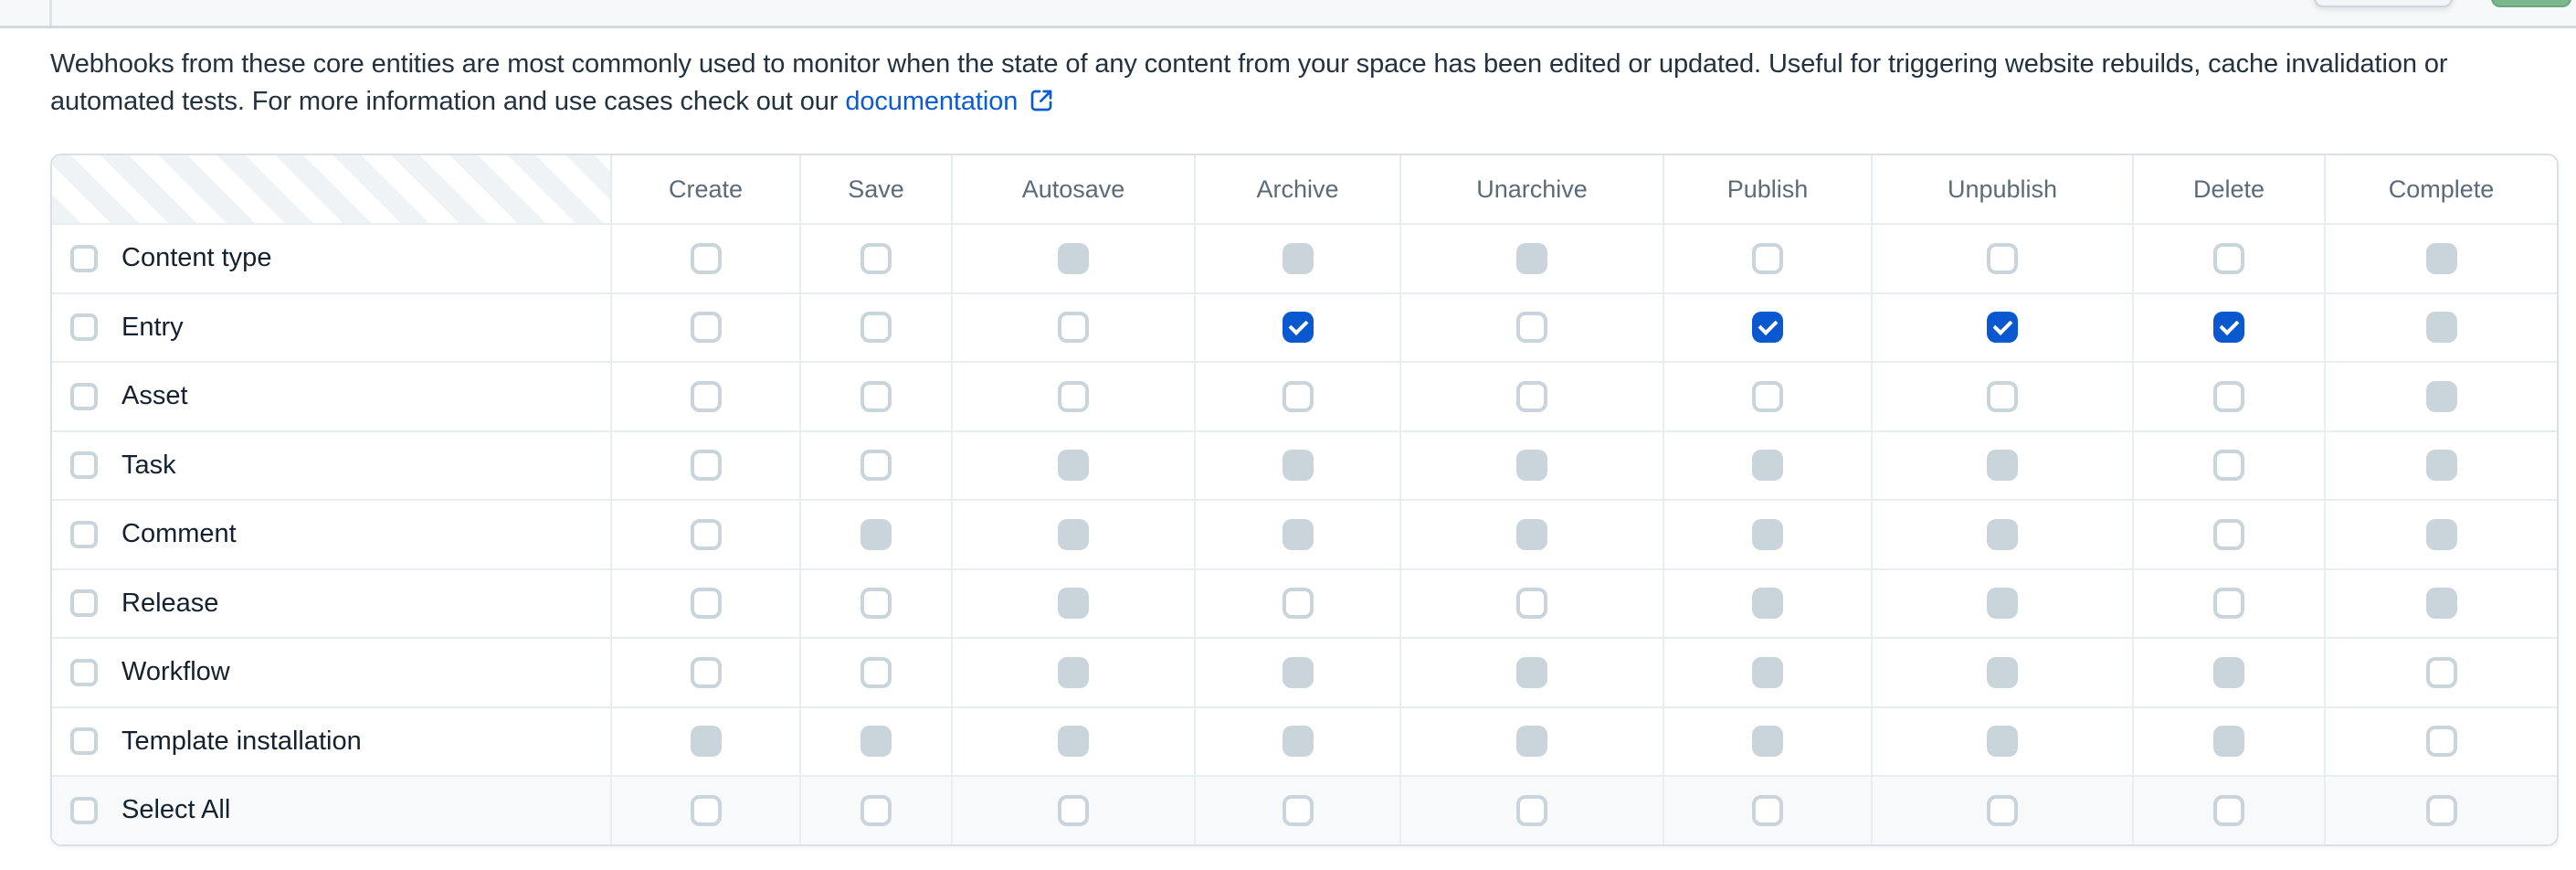 Image resolution: width=2576 pixels, height=870 pixels. What do you see at coordinates (152, 327) in the screenshot?
I see `entity-label: Entry` at bounding box center [152, 327].